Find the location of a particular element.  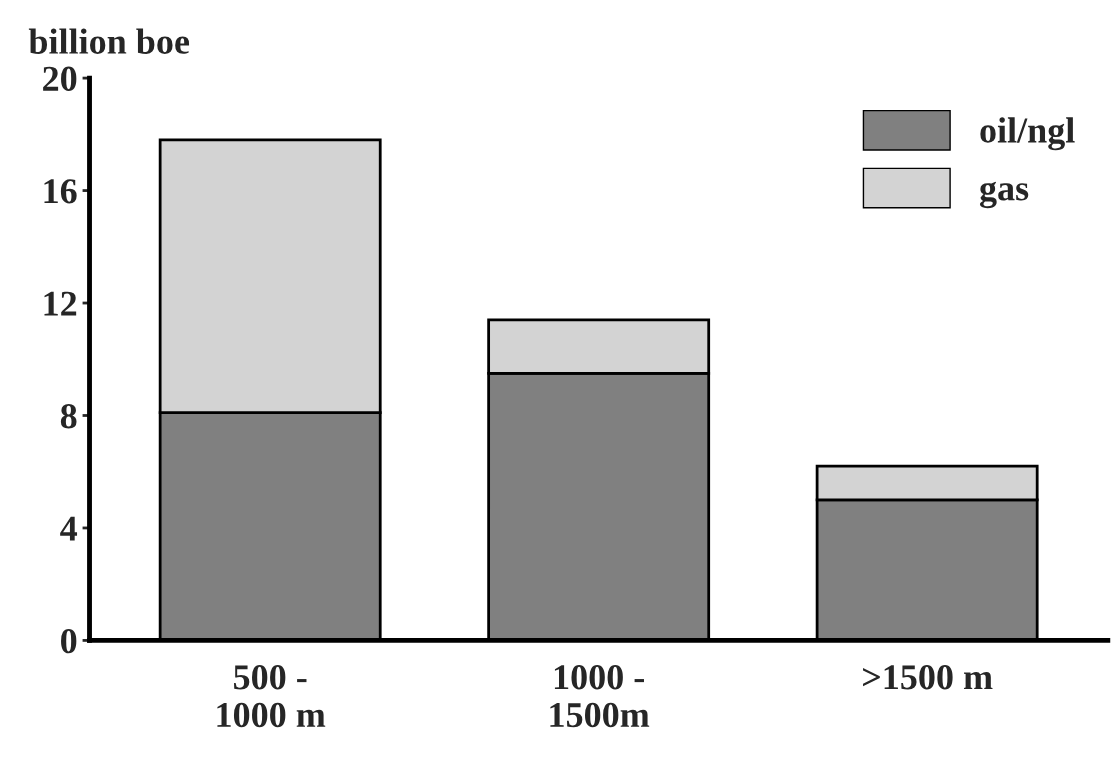

y-tick-label: 12 is located at coordinates (60, 303).